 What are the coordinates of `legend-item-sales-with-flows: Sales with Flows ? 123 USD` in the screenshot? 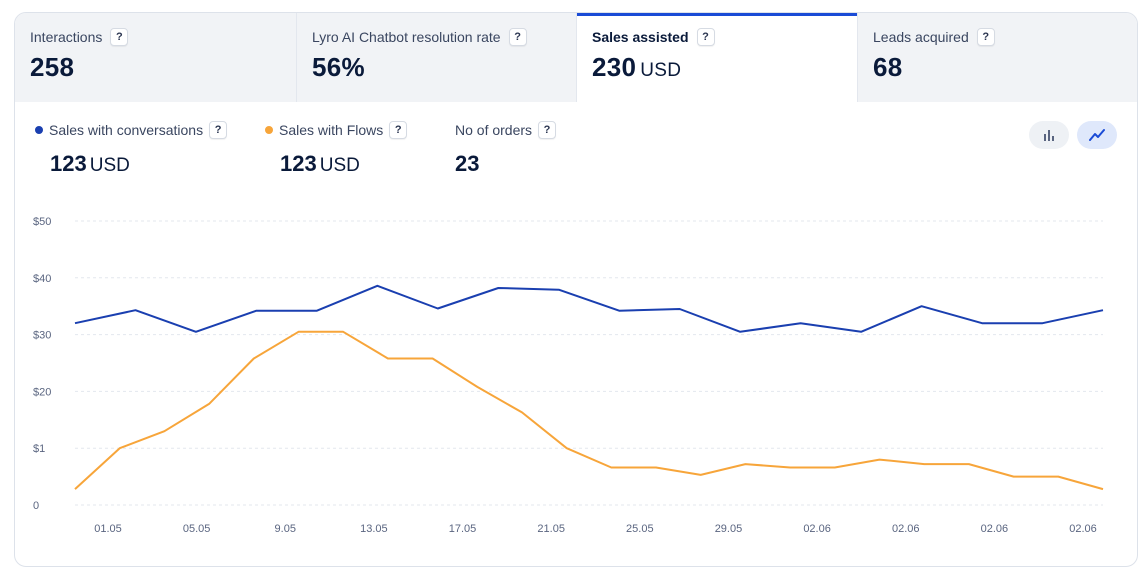 It's located at (336, 149).